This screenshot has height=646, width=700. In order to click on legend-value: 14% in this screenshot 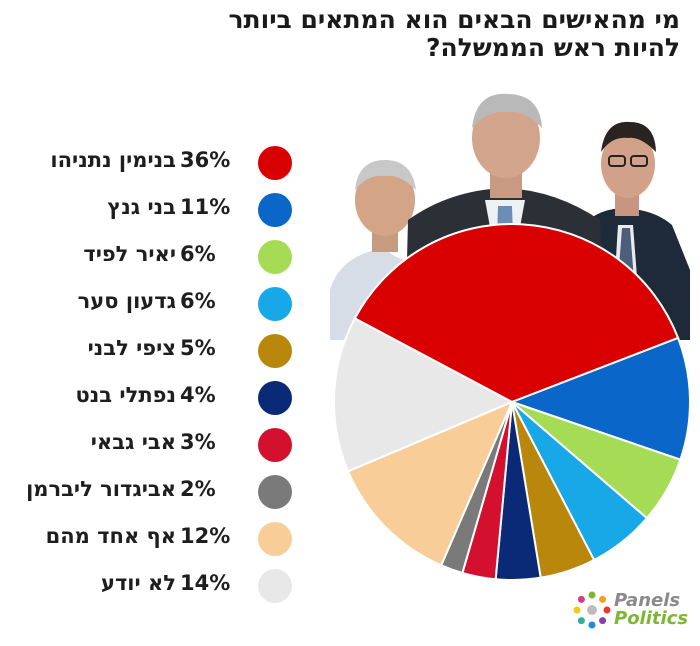, I will do `click(205, 583)`.